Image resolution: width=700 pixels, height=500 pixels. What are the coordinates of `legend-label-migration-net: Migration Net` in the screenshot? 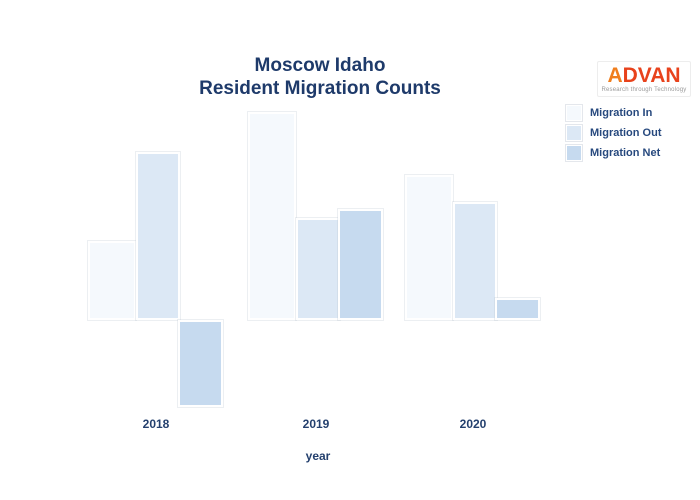 It's located at (625, 153).